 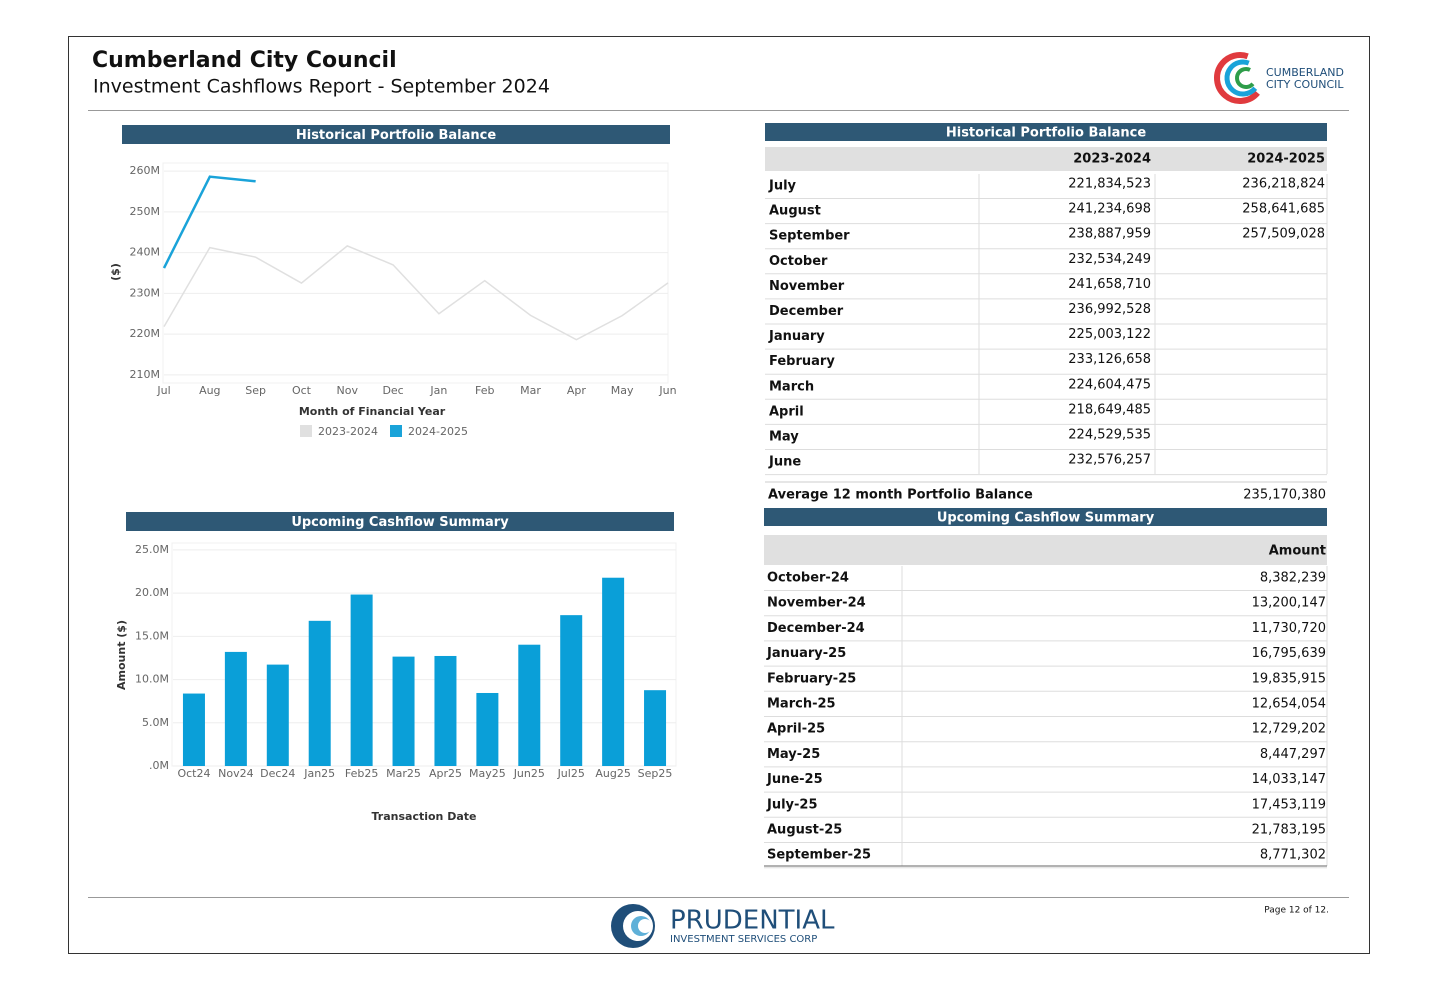 I want to click on cell: 236,218,824, so click(x=1283, y=184).